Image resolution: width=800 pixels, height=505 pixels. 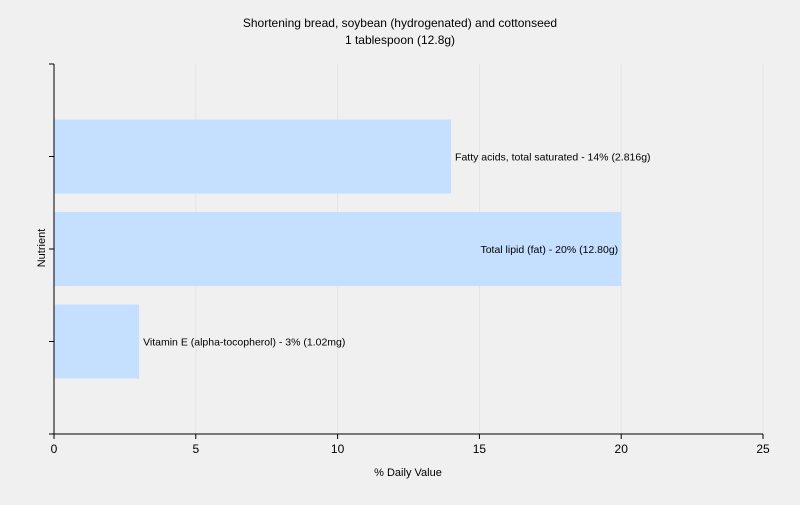 What do you see at coordinates (622, 449) in the screenshot?
I see `x-tick-label: 20` at bounding box center [622, 449].